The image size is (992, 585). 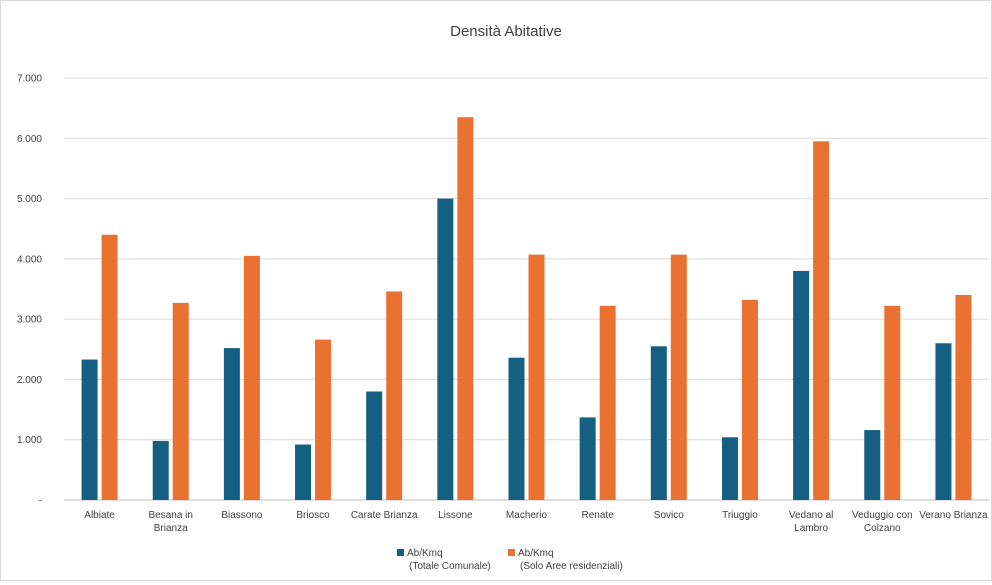 I want to click on x-category-label: Veduggio con Colzano, so click(x=882, y=522).